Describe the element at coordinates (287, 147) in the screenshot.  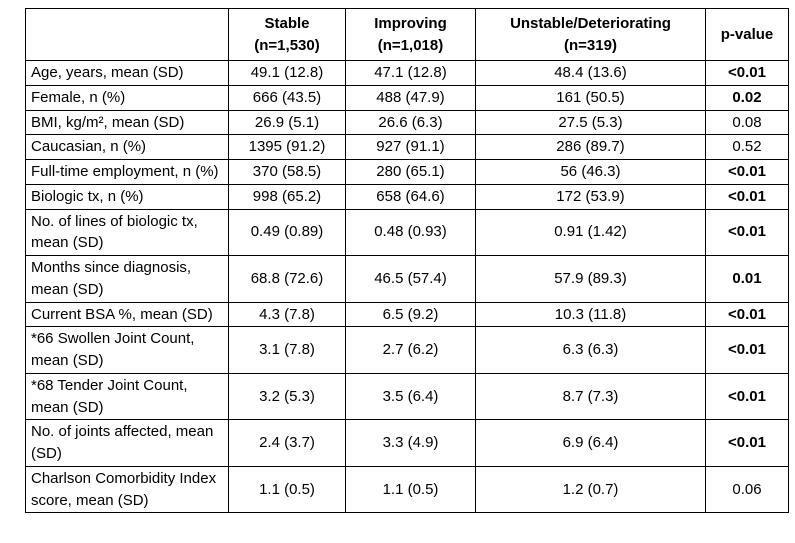
I see `stable-value-cell: 1395 (91.2)` at that location.